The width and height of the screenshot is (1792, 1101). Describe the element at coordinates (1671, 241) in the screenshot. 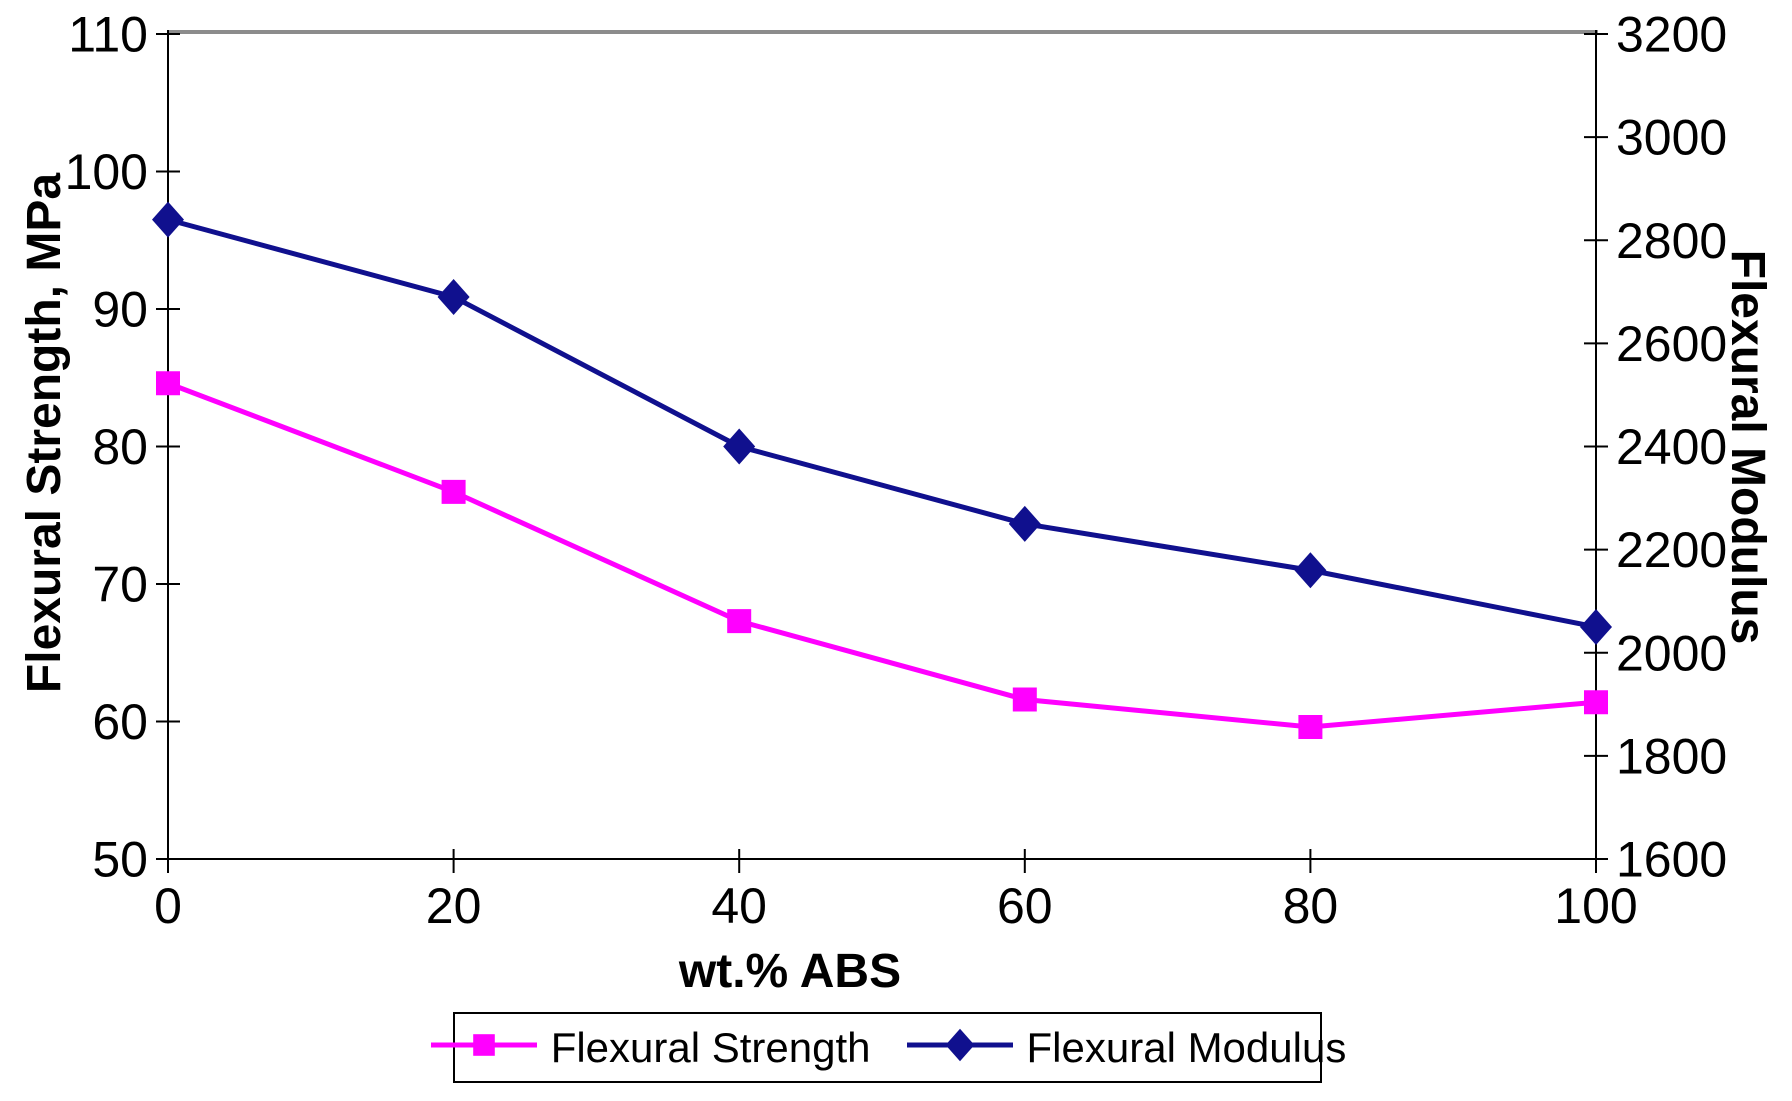

I see `right-tick-label: 2800` at that location.